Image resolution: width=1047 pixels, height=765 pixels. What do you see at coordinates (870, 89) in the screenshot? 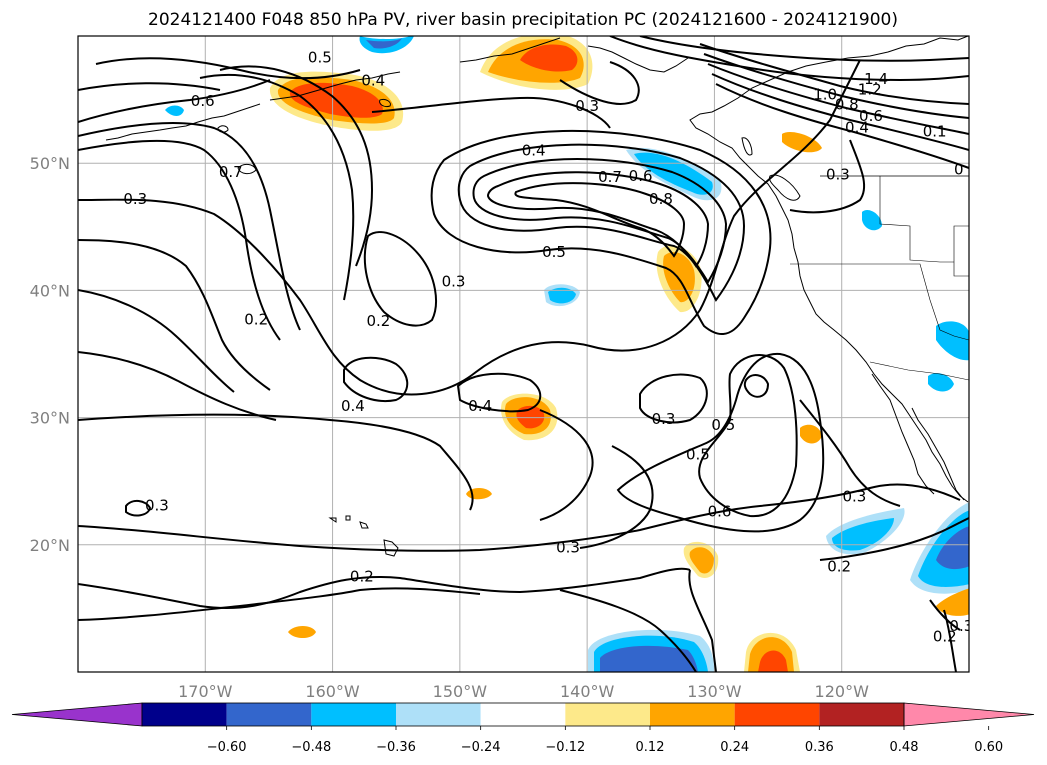
I see `contour-label: 1.2` at bounding box center [870, 89].